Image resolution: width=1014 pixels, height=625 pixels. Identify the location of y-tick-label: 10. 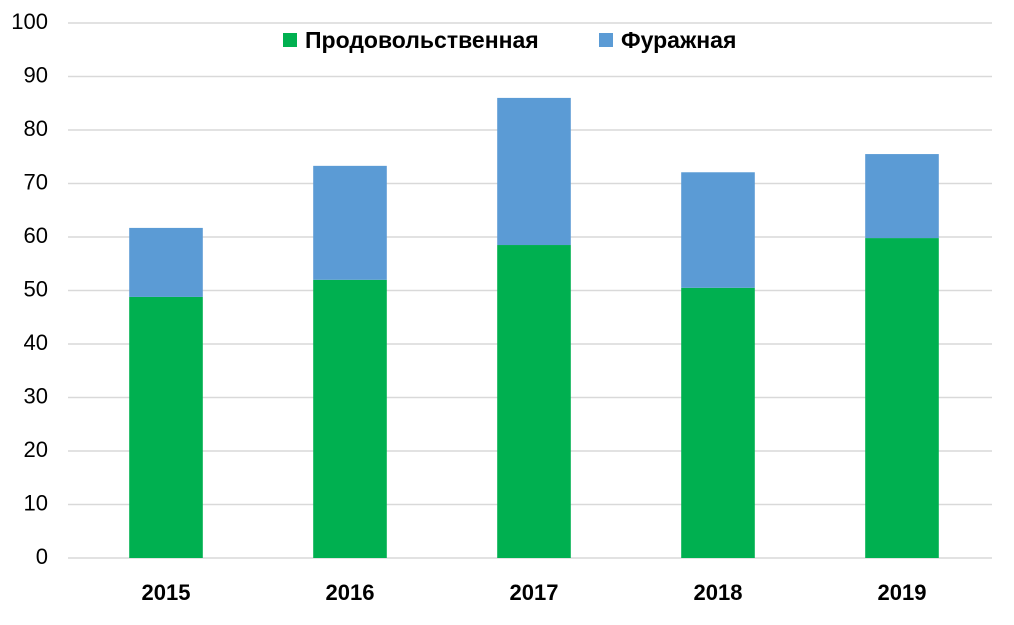
(36, 502).